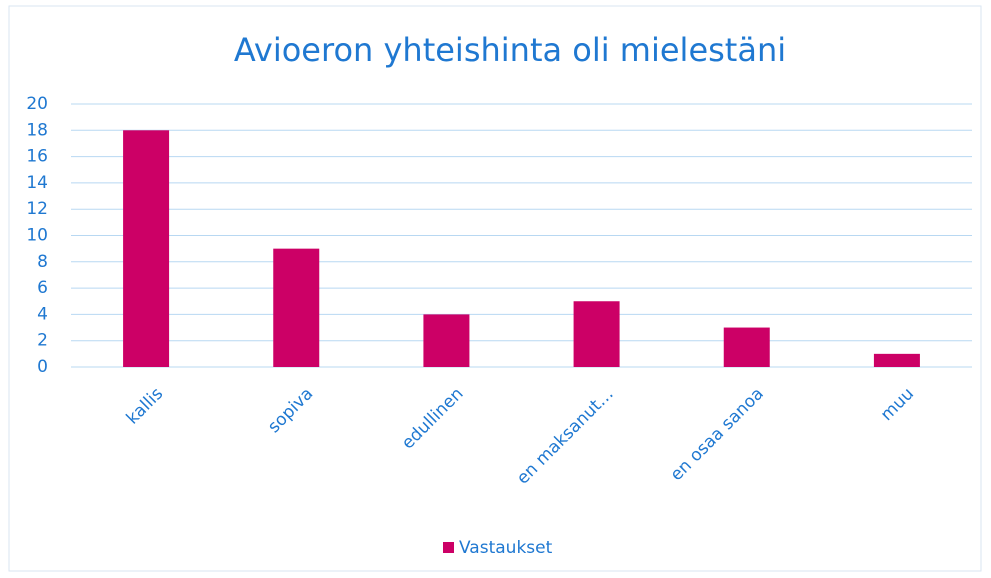  What do you see at coordinates (37, 104) in the screenshot?
I see `y-tick-label: 20` at bounding box center [37, 104].